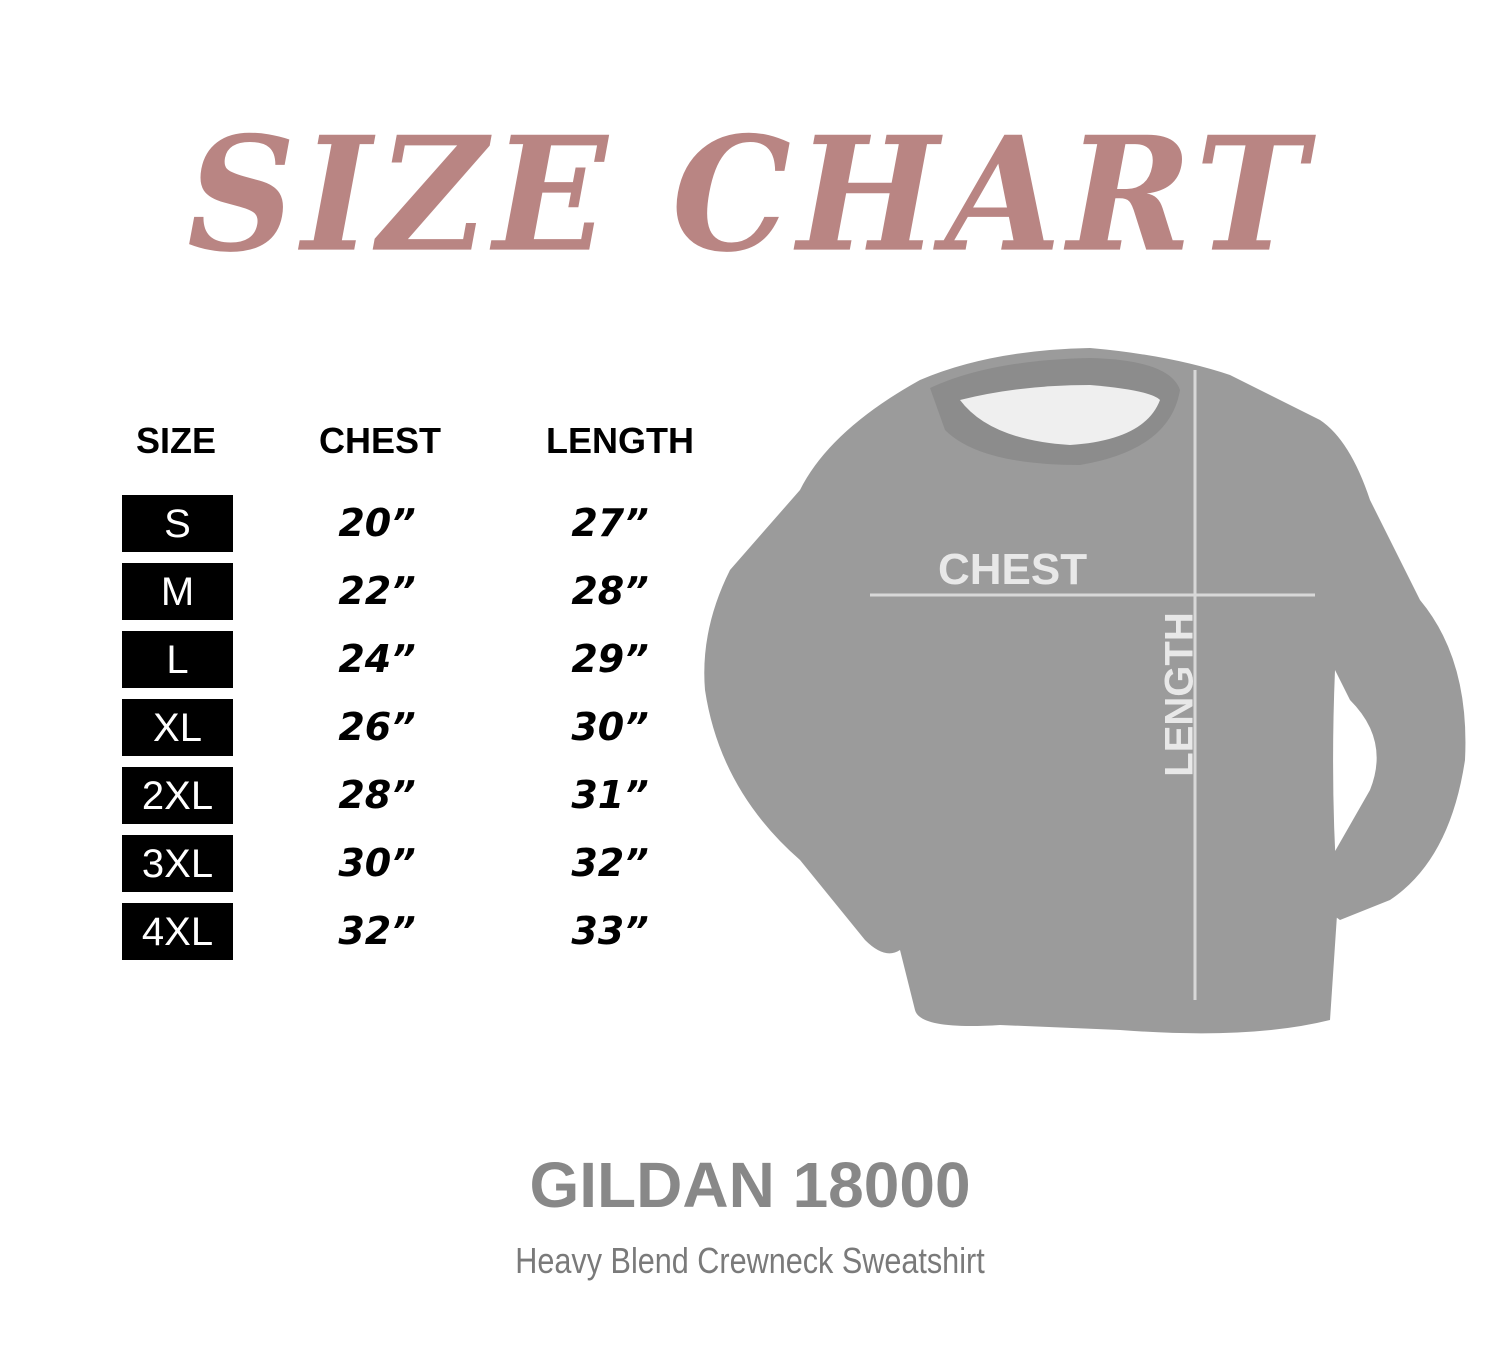  What do you see at coordinates (379, 440) in the screenshot?
I see `header-chest: CHEST` at bounding box center [379, 440].